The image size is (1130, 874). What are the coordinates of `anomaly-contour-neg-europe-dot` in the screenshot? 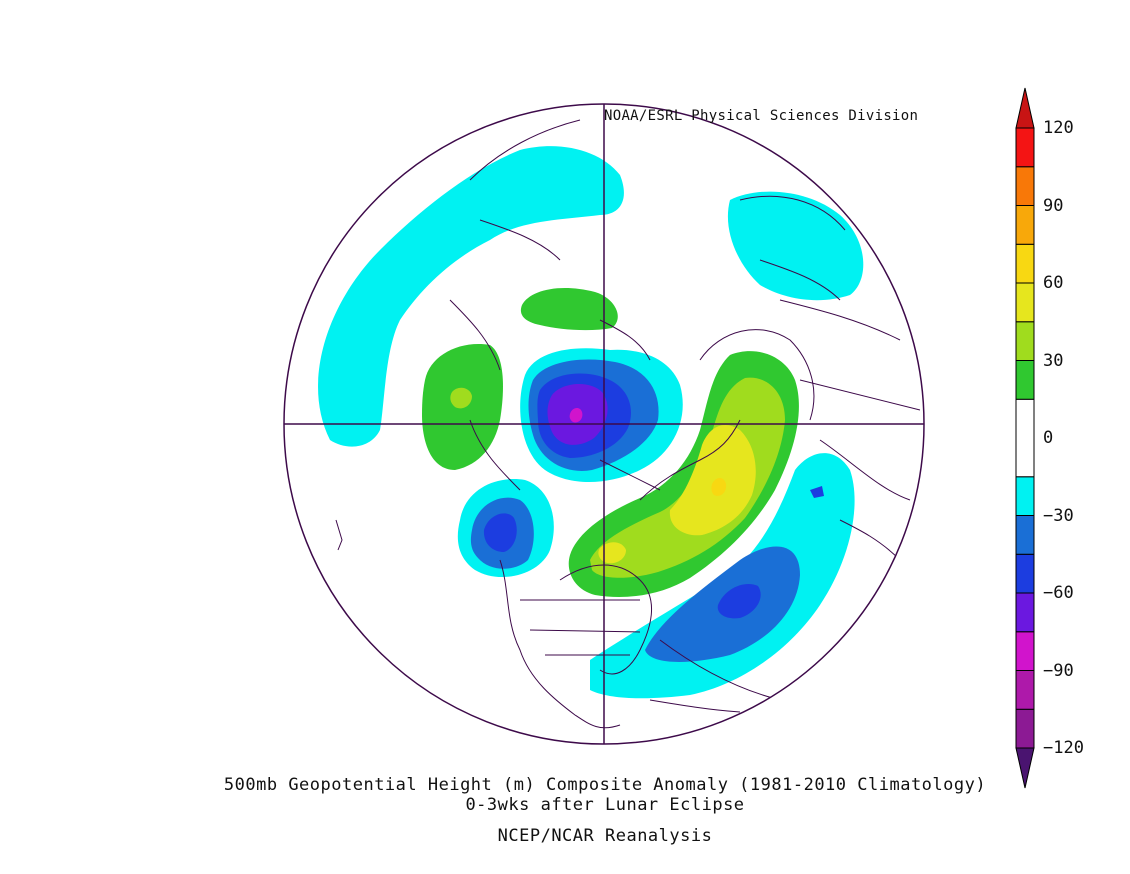 It's located at (817, 492).